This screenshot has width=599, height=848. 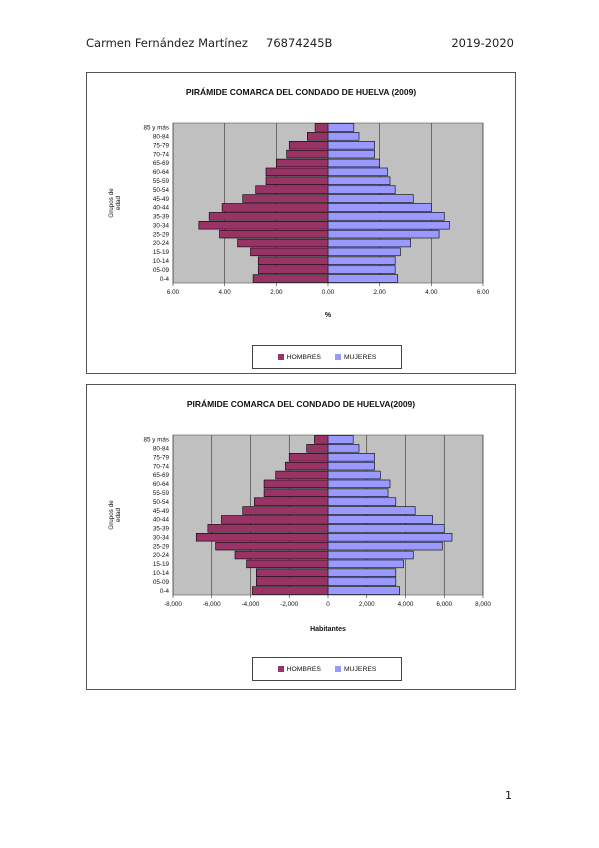 I want to click on c2-category-label-7: 35-39, so click(x=161, y=529).